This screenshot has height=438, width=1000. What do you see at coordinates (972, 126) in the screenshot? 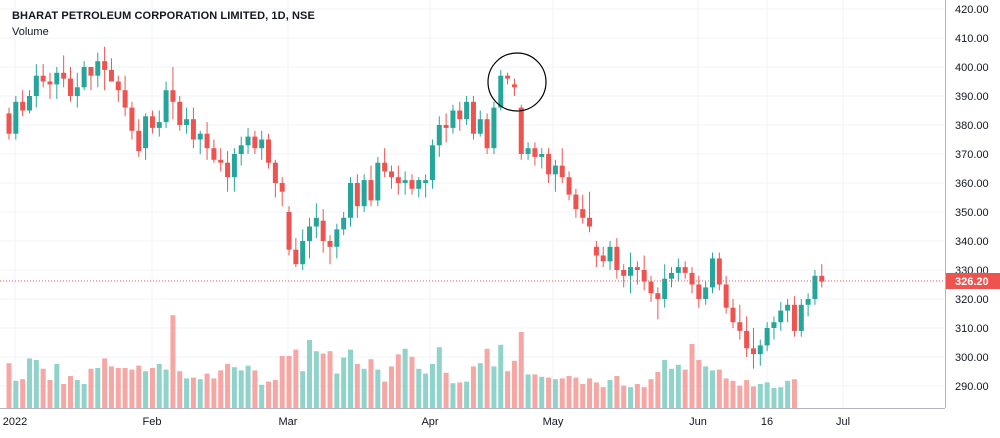
I see `y-tick-label: 380.00` at bounding box center [972, 126].